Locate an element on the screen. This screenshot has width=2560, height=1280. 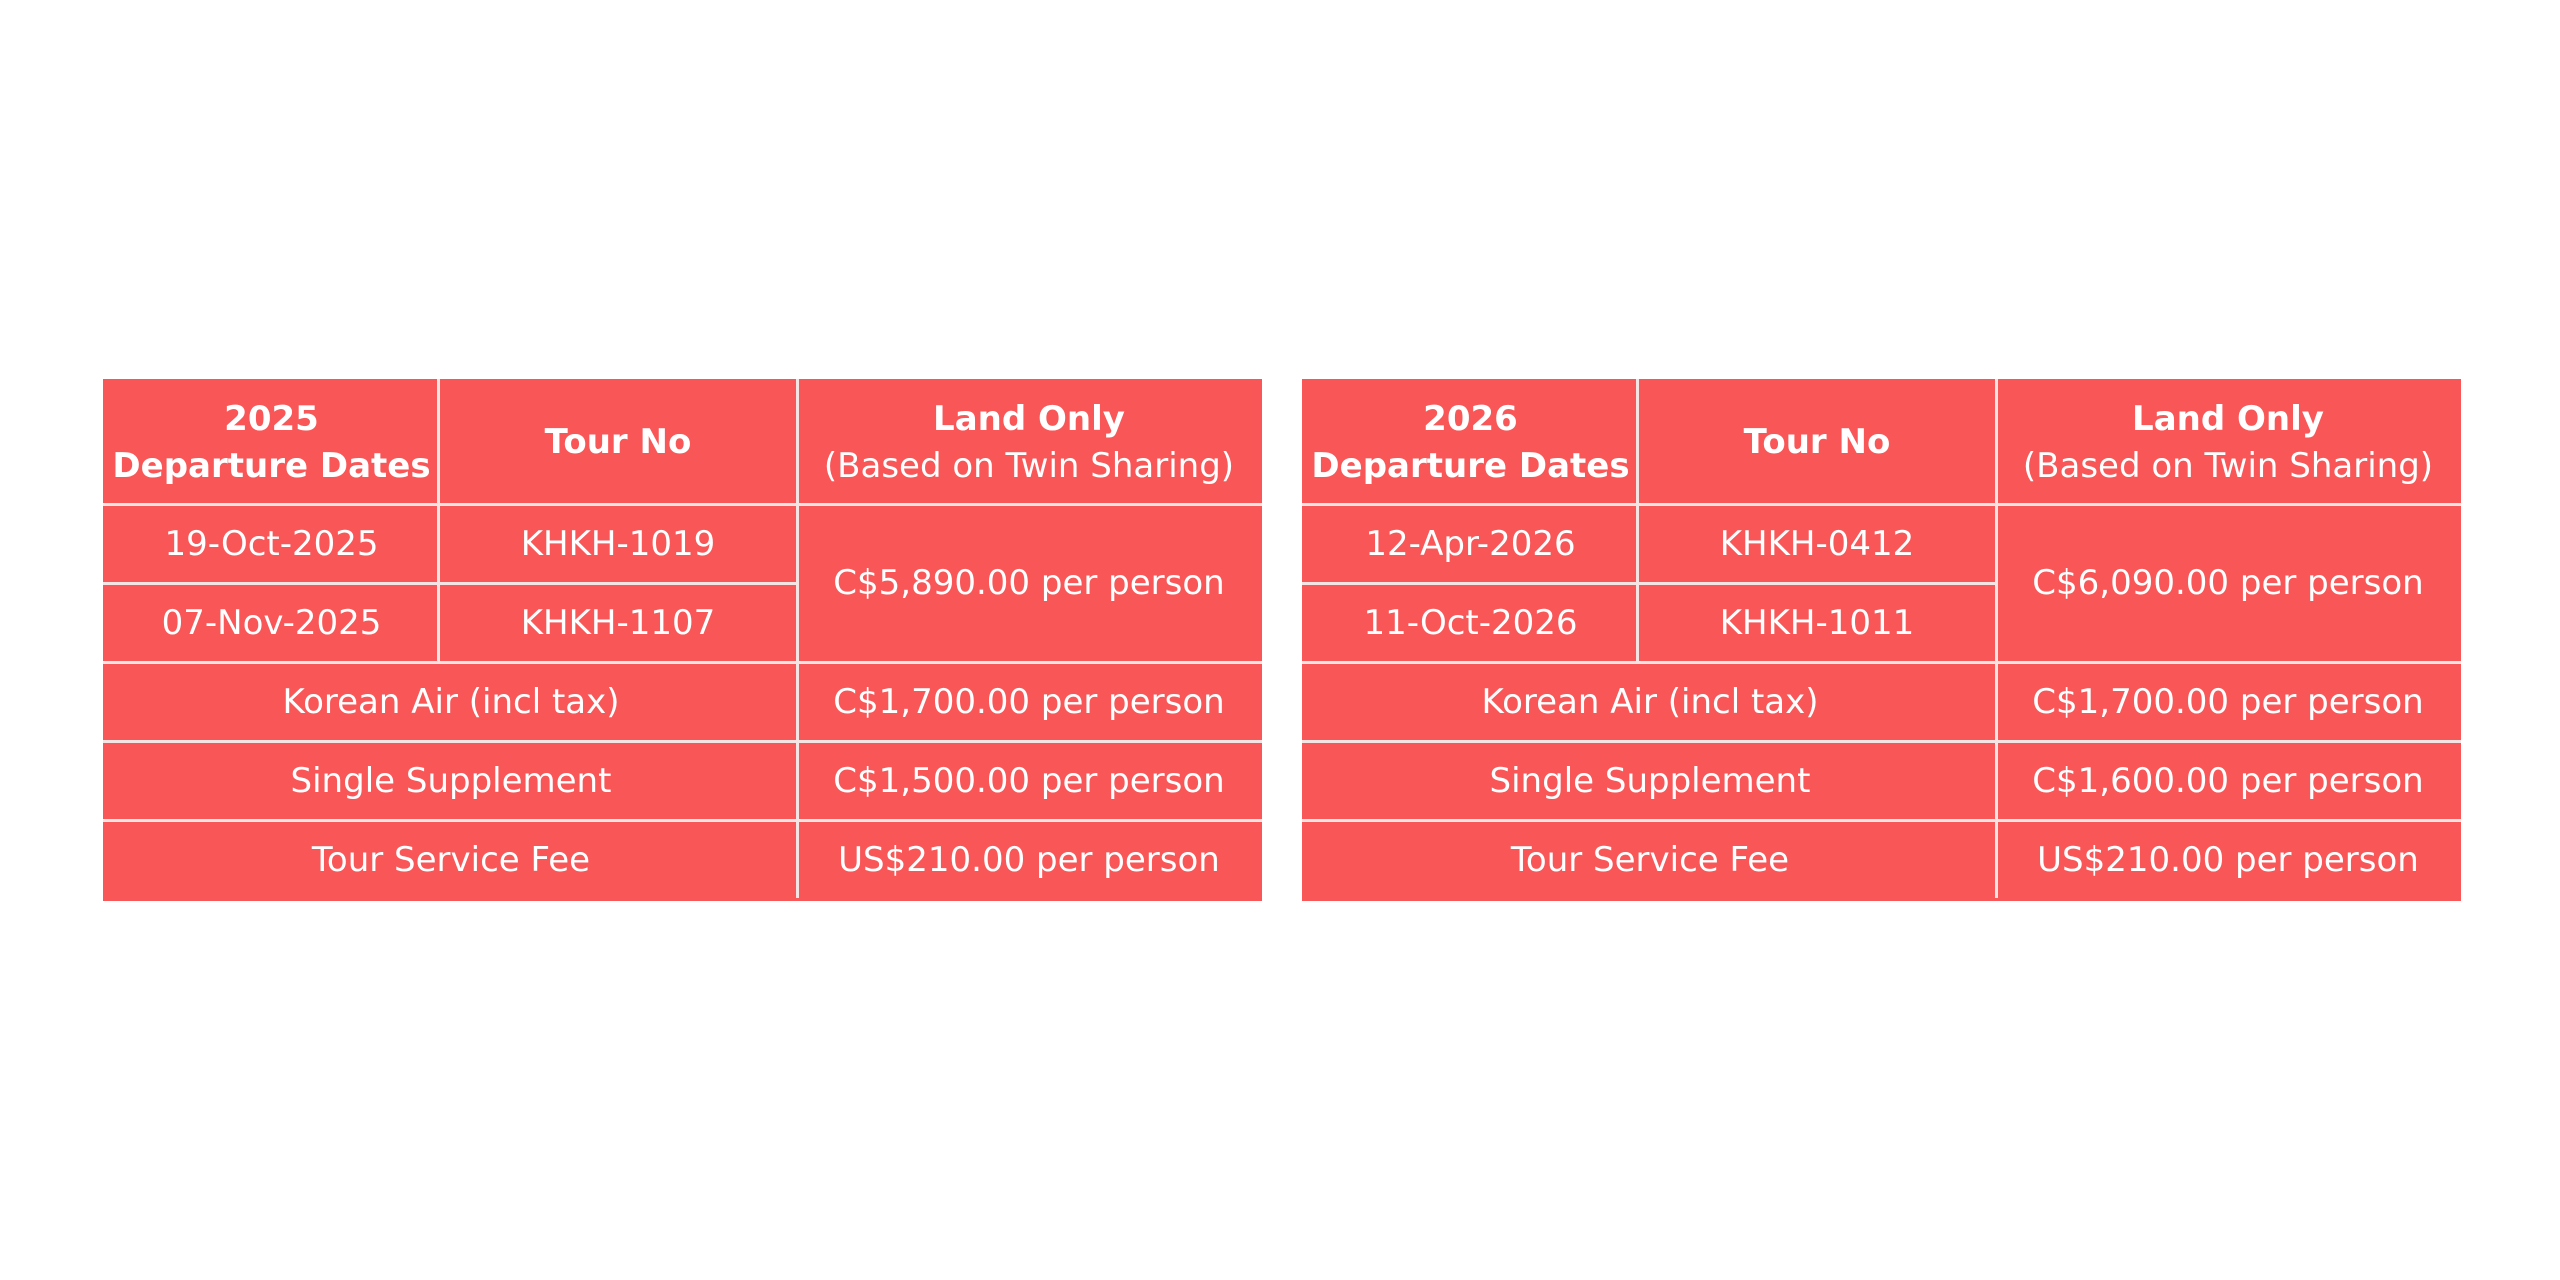
departure-date: 19-Oct-2025 is located at coordinates (271, 544).